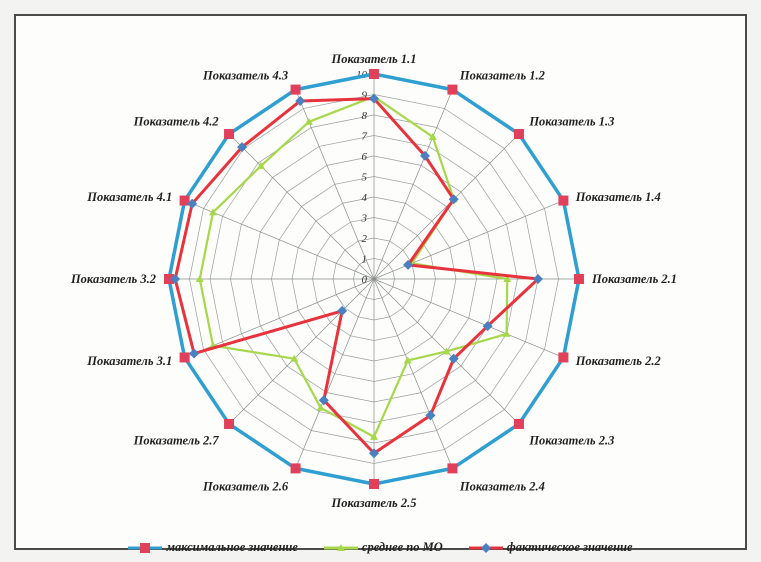 The width and height of the screenshot is (761, 562). I want to click on legend-item-1: максимальное значение, so click(213, 547).